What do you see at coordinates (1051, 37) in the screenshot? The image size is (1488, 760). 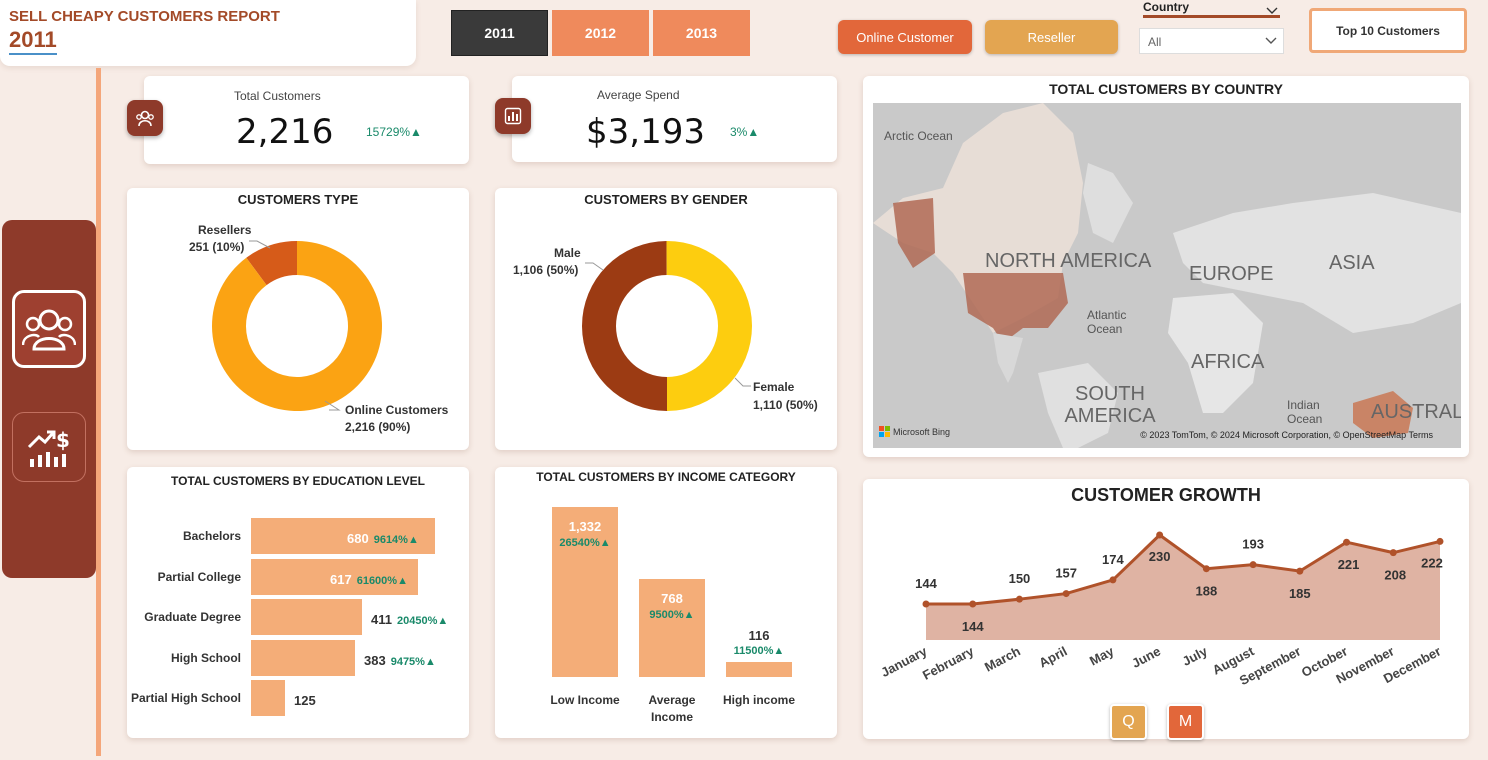 I see `reseller-button: Reseller` at bounding box center [1051, 37].